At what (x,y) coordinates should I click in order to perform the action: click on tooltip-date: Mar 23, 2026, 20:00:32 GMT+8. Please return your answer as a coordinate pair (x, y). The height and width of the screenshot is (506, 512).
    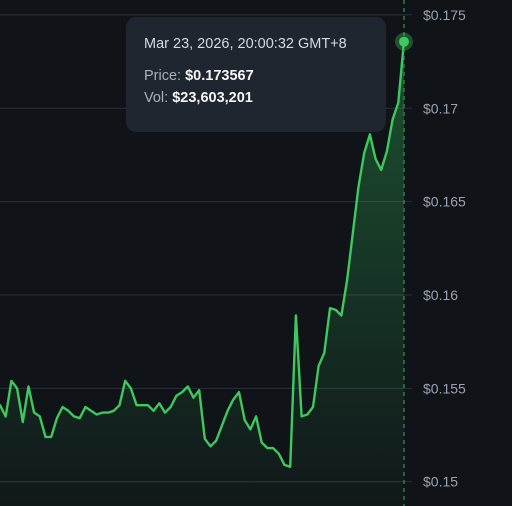
    Looking at the image, I should click on (245, 44).